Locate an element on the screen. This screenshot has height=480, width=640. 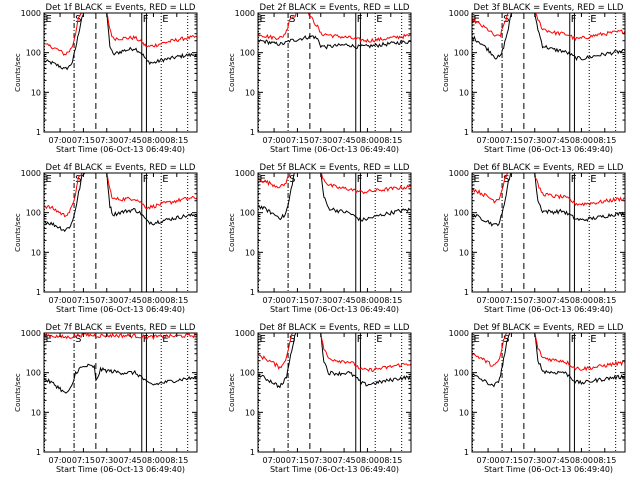
chart-title: Det 2f BLACK = Events, RED = LLD is located at coordinates (335, 8).